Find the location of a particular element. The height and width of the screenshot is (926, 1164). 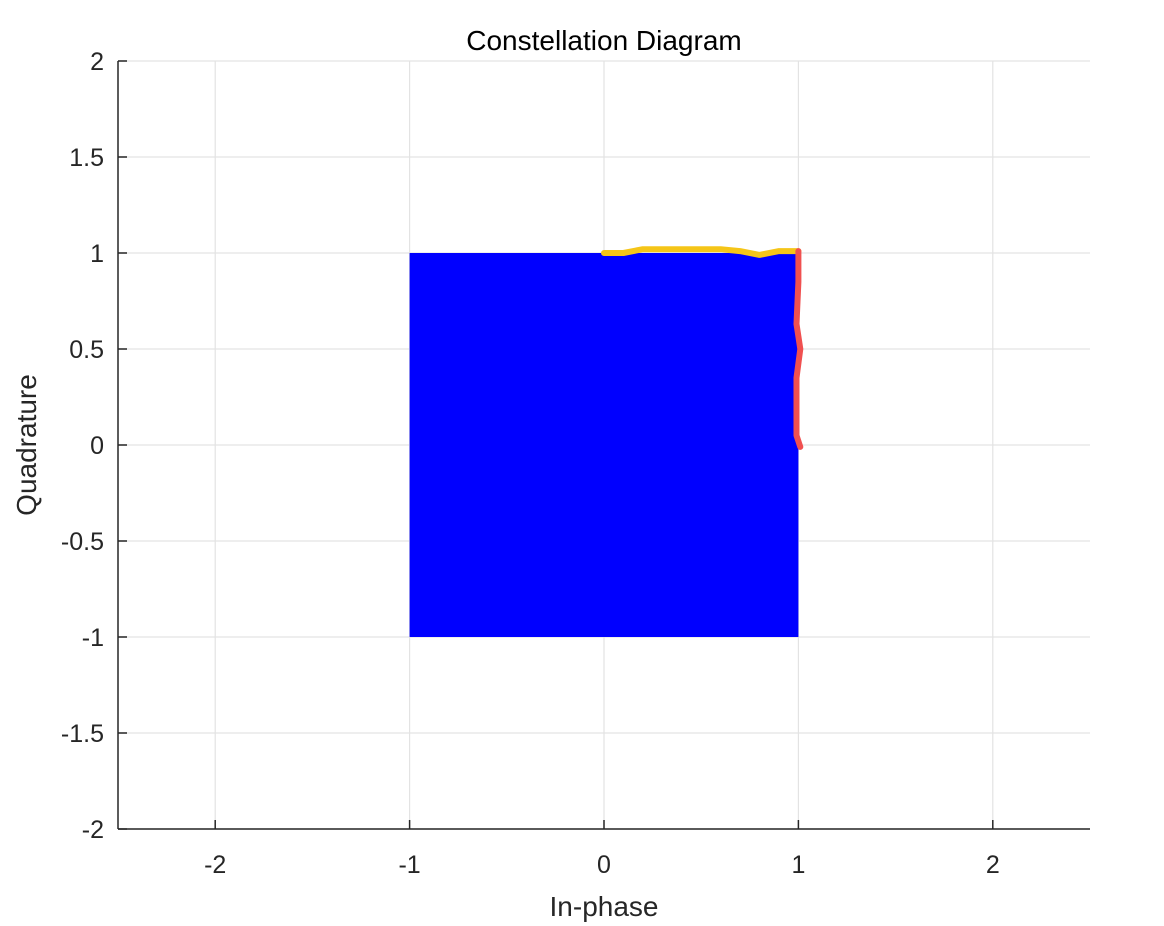

x-tick-label: 1 is located at coordinates (798, 865).